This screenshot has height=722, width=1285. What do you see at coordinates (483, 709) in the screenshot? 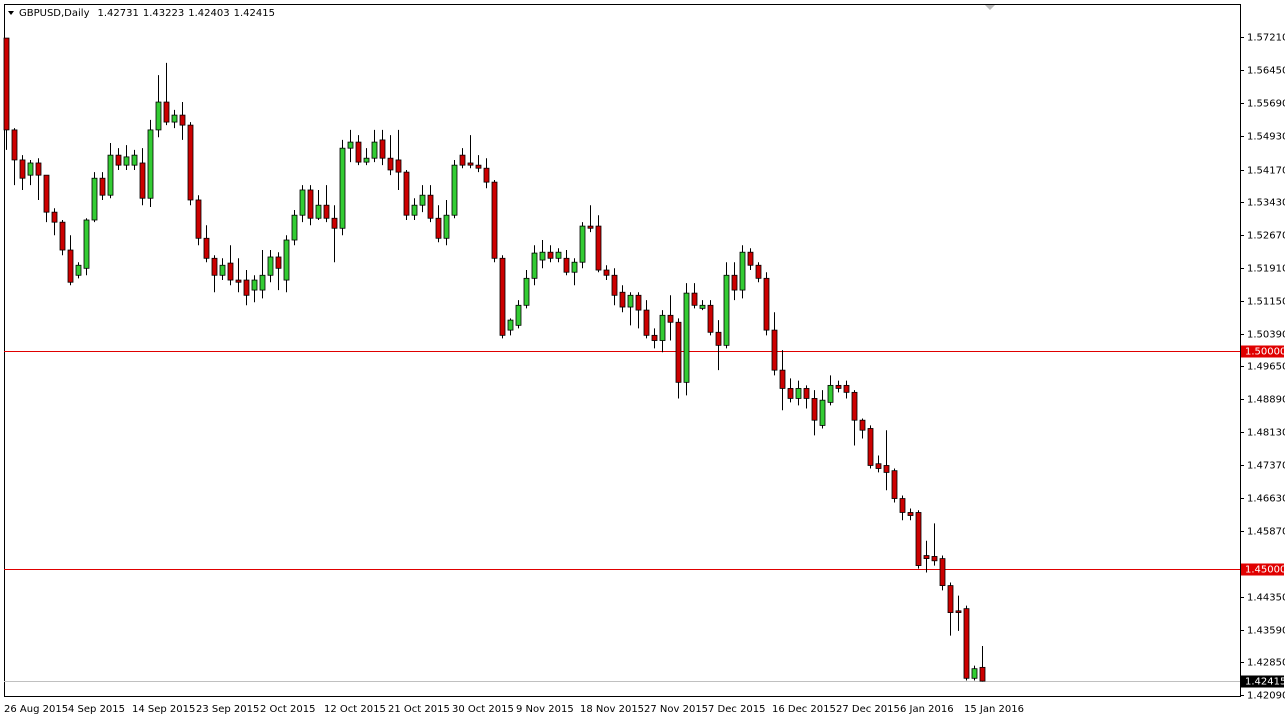
I see `x-tick-label: 30 Oct 2015` at bounding box center [483, 709].